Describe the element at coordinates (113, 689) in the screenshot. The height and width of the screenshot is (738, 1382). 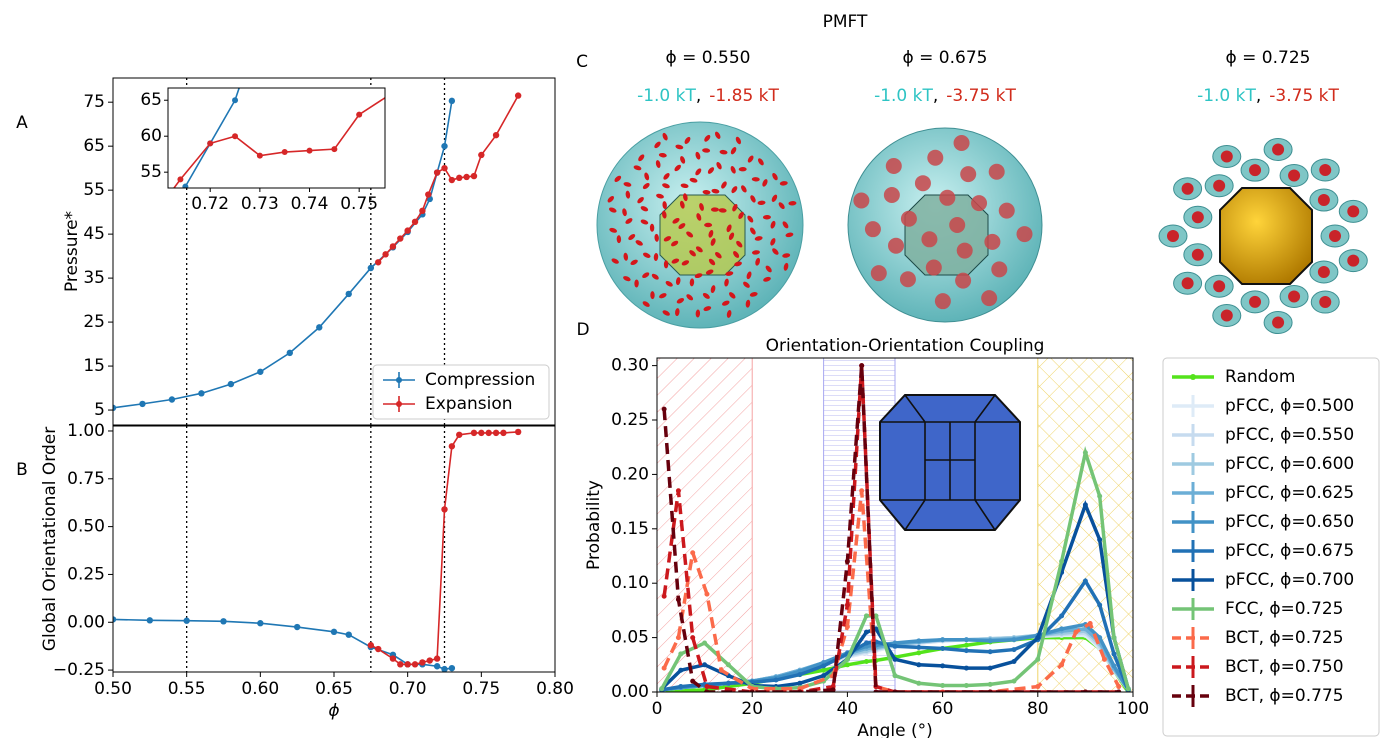
I see `x-tick-label: 0.50` at that location.